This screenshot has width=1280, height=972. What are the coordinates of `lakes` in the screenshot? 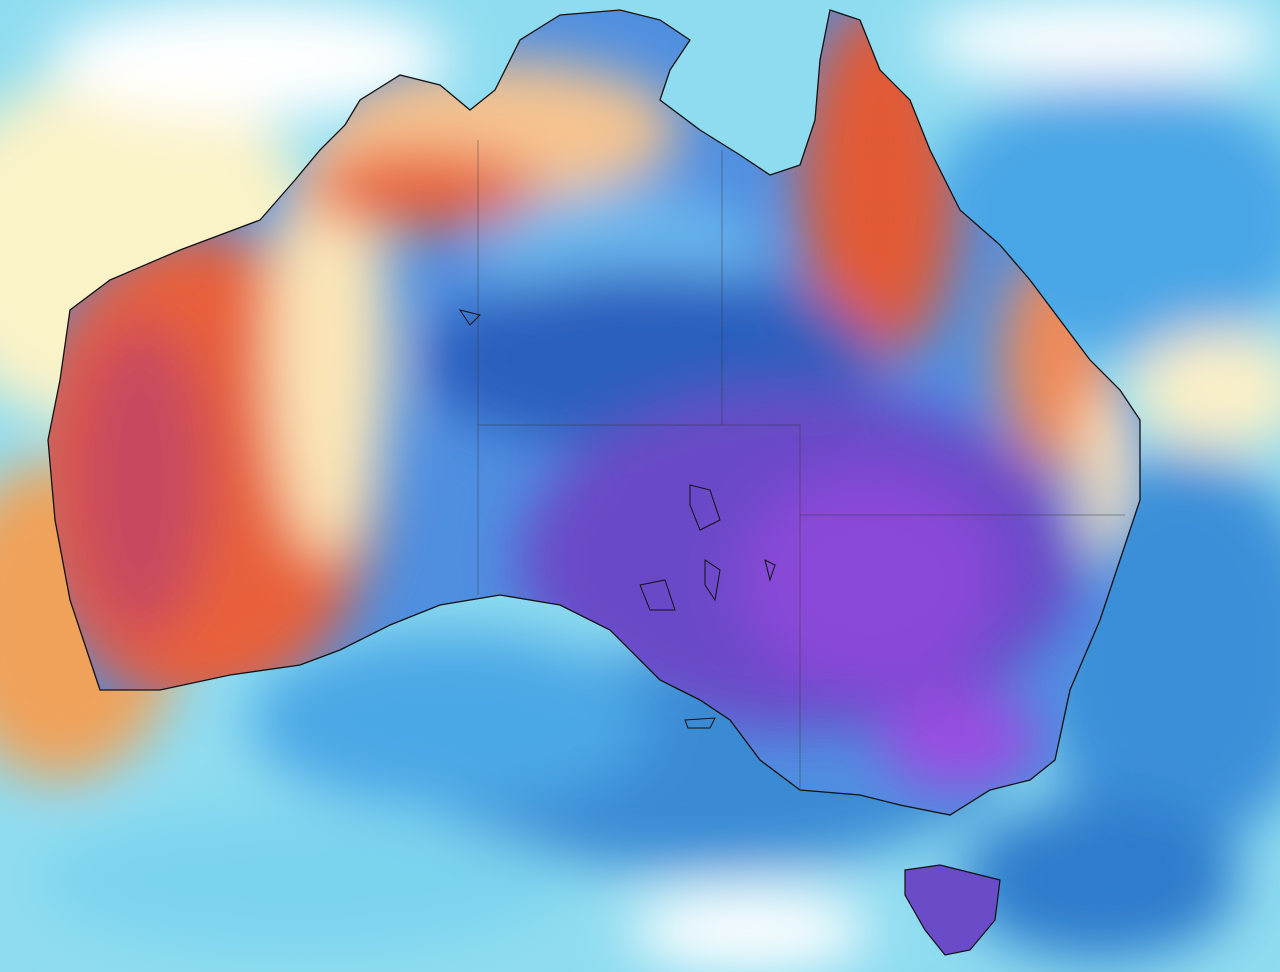 It's located at (617, 519).